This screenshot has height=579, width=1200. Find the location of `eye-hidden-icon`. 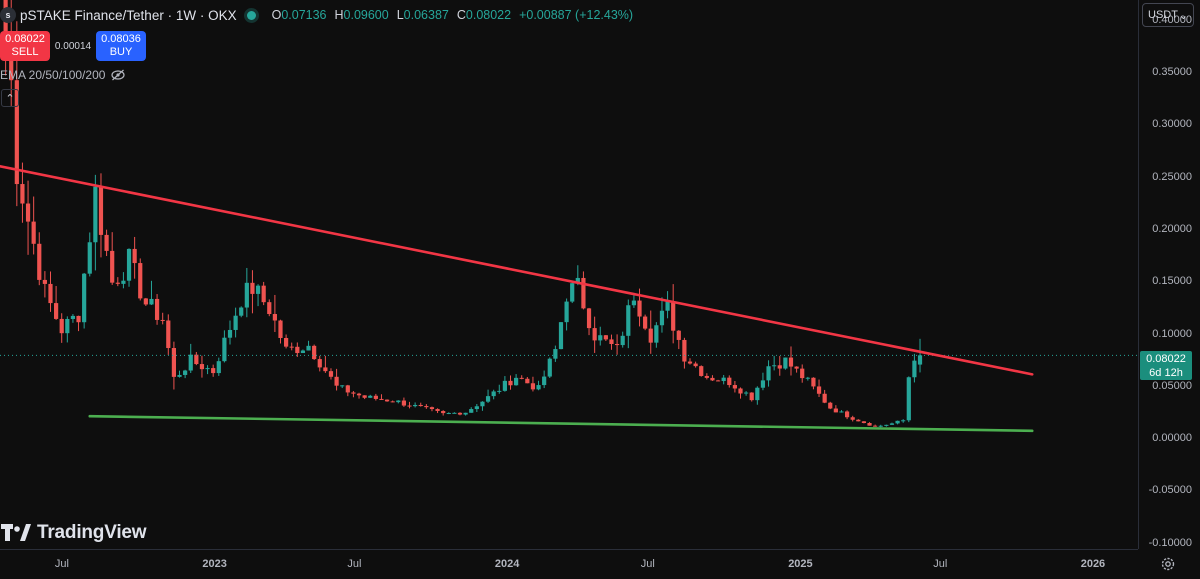

eye-hidden-icon is located at coordinates (118, 75).